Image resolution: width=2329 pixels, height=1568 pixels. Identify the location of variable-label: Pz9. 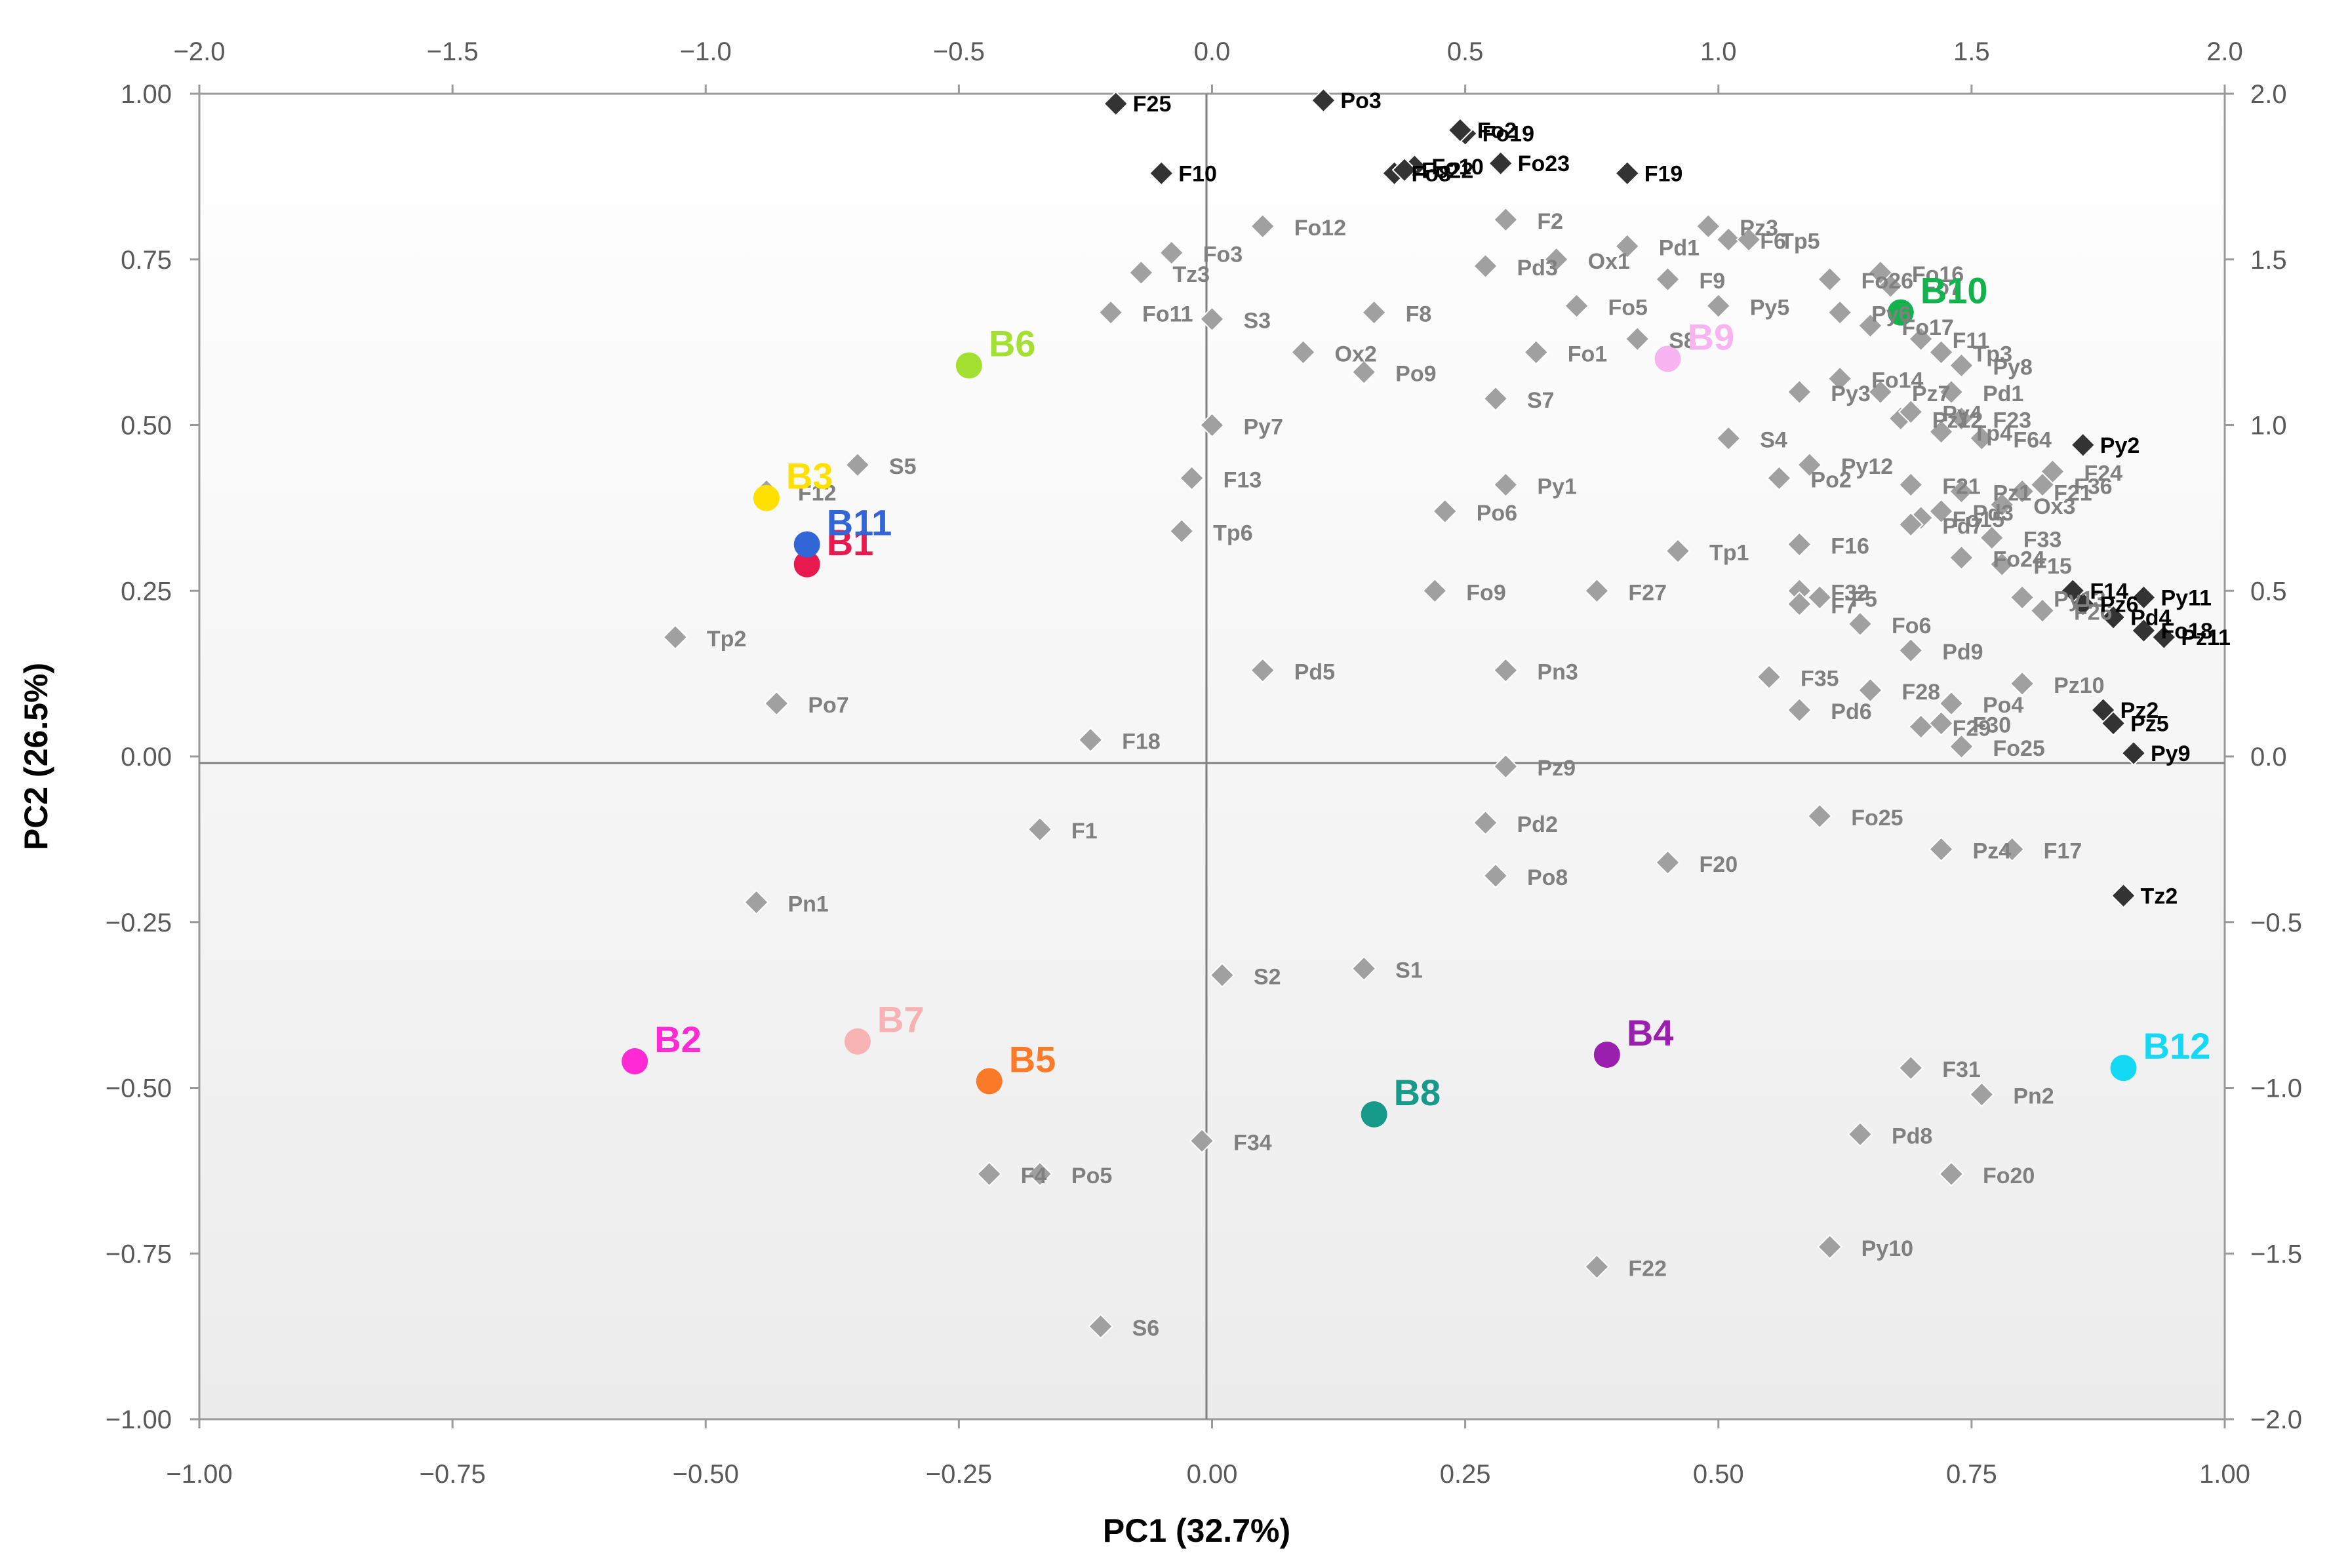
(1556, 768).